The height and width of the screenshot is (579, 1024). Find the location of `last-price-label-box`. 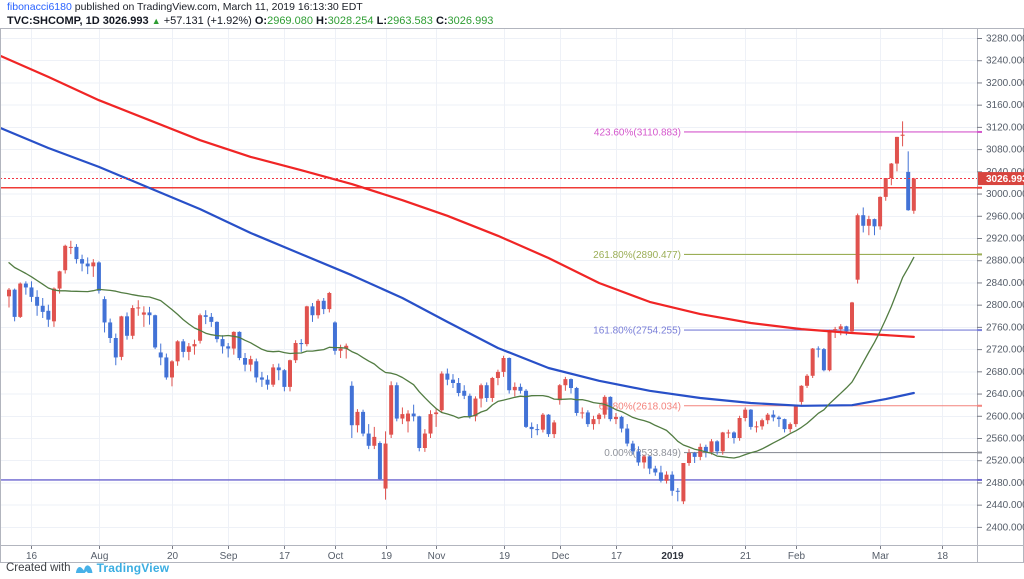

last-price-label-box is located at coordinates (1001, 179).